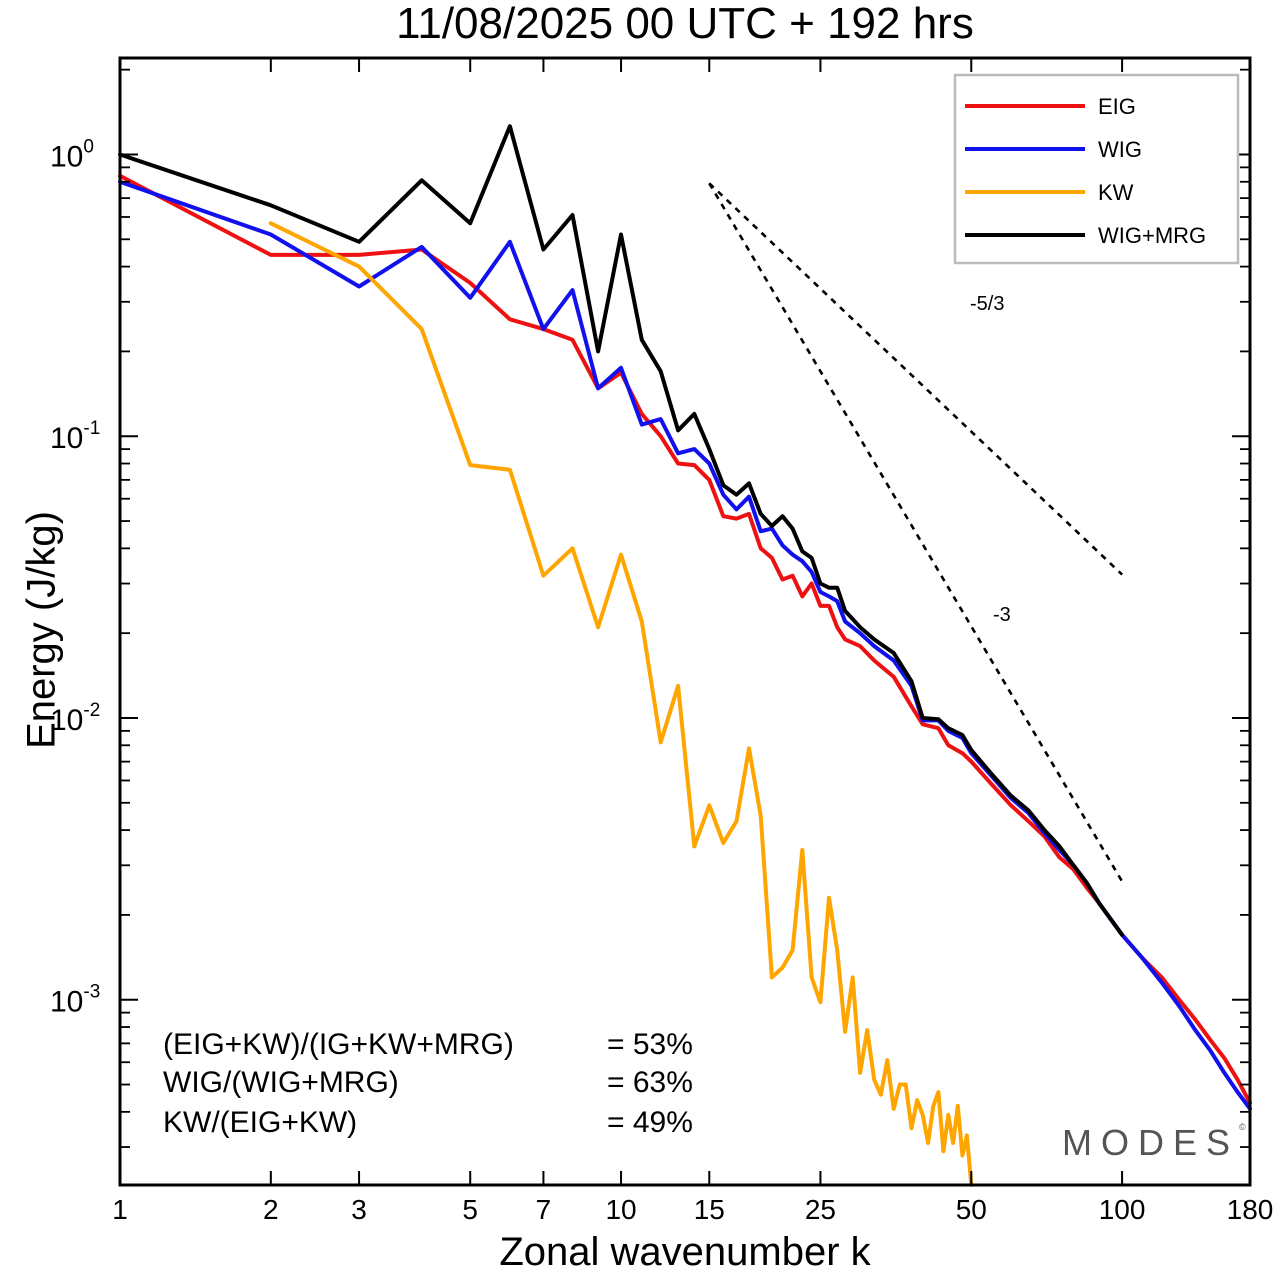  Describe the element at coordinates (650, 1082) in the screenshot. I see `stat-value-2: = 63%` at that location.